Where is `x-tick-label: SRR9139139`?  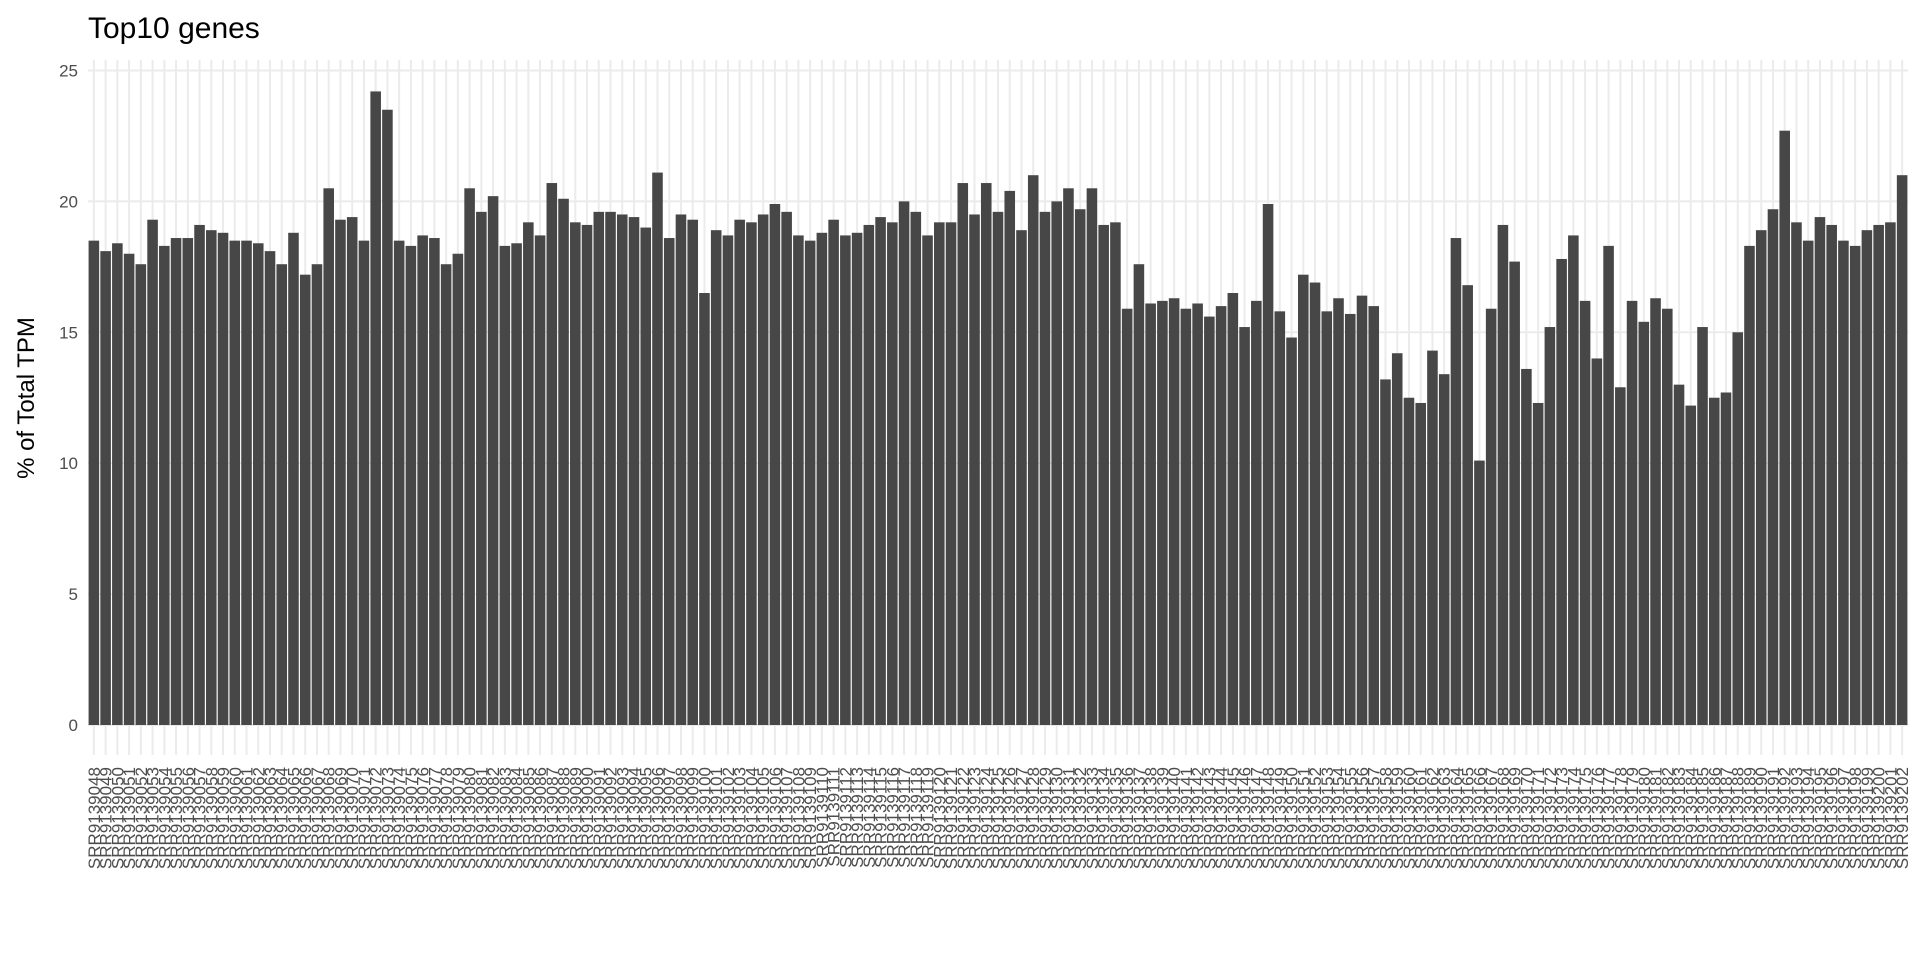
x-tick-label: SRR9139139 is located at coordinates (1162, 818).